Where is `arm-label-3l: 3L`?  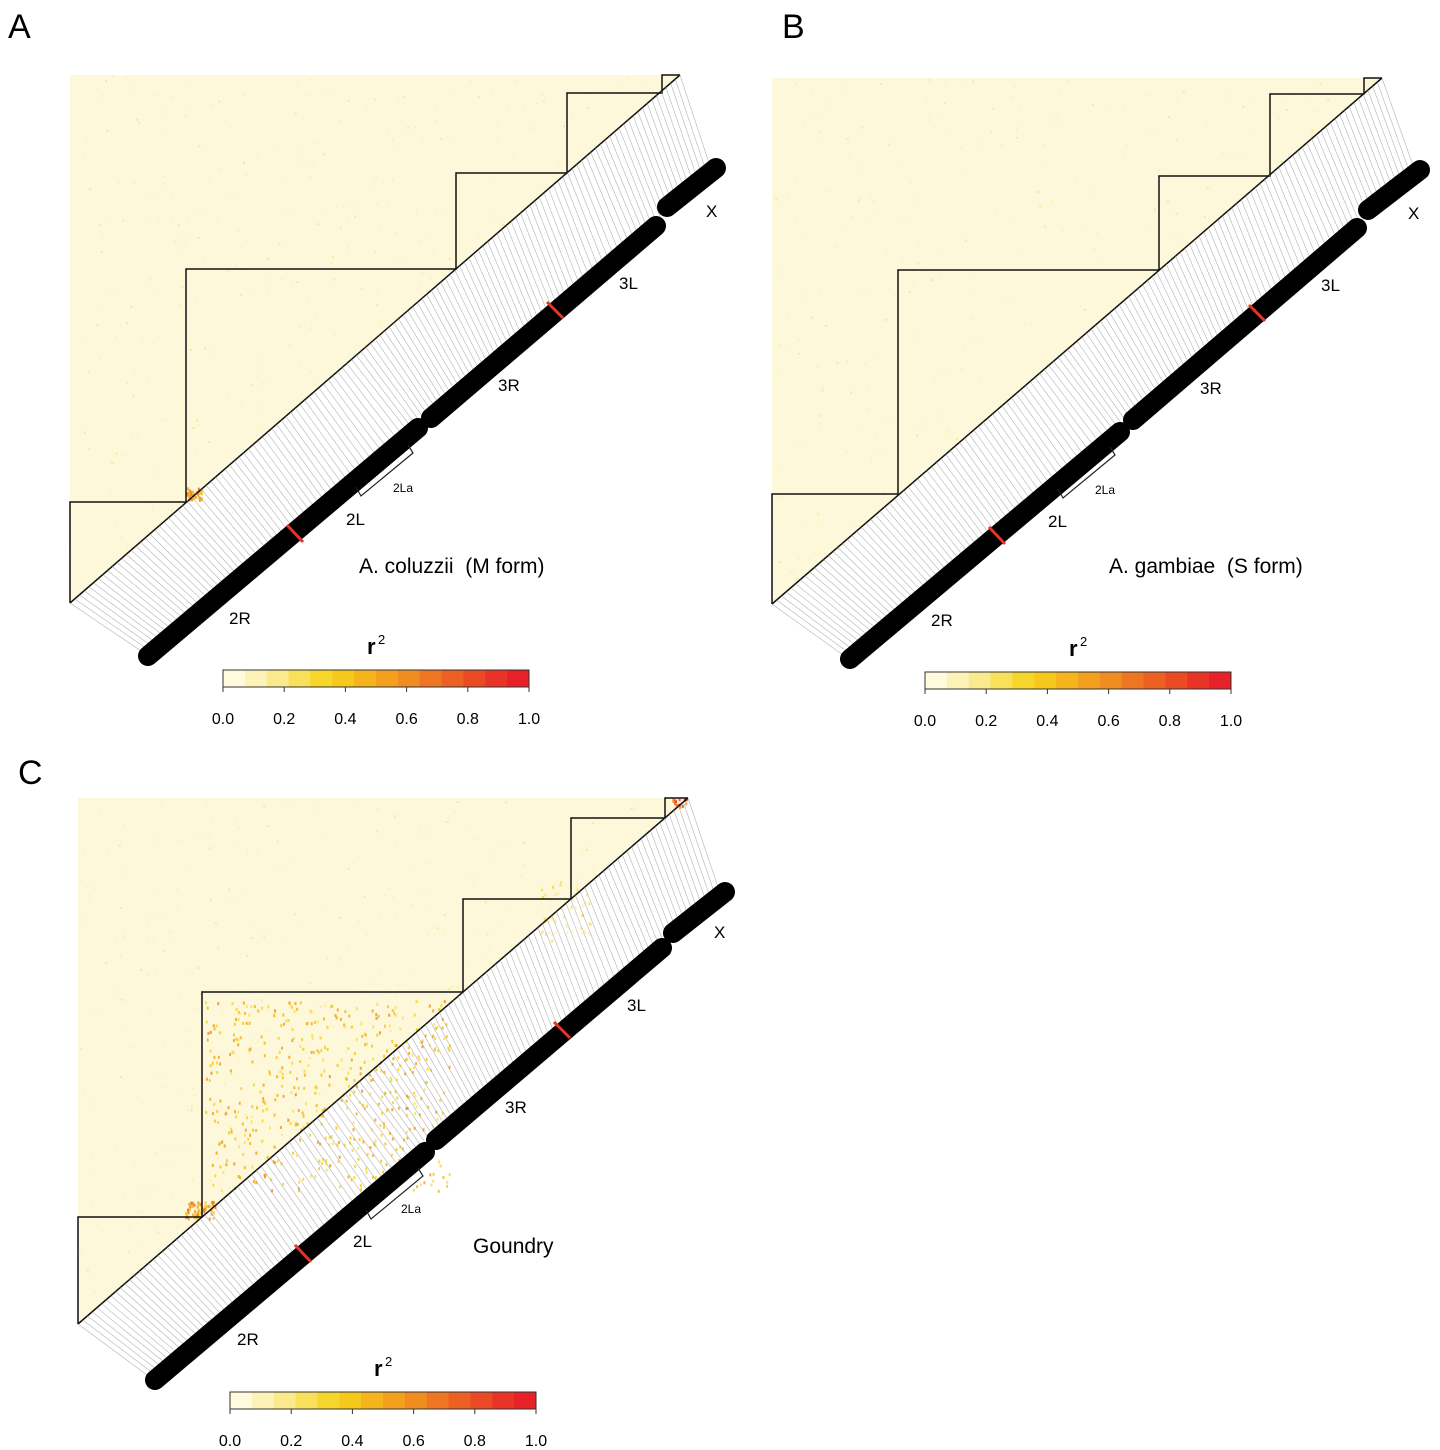 arm-label-3l: 3L is located at coordinates (636, 1005).